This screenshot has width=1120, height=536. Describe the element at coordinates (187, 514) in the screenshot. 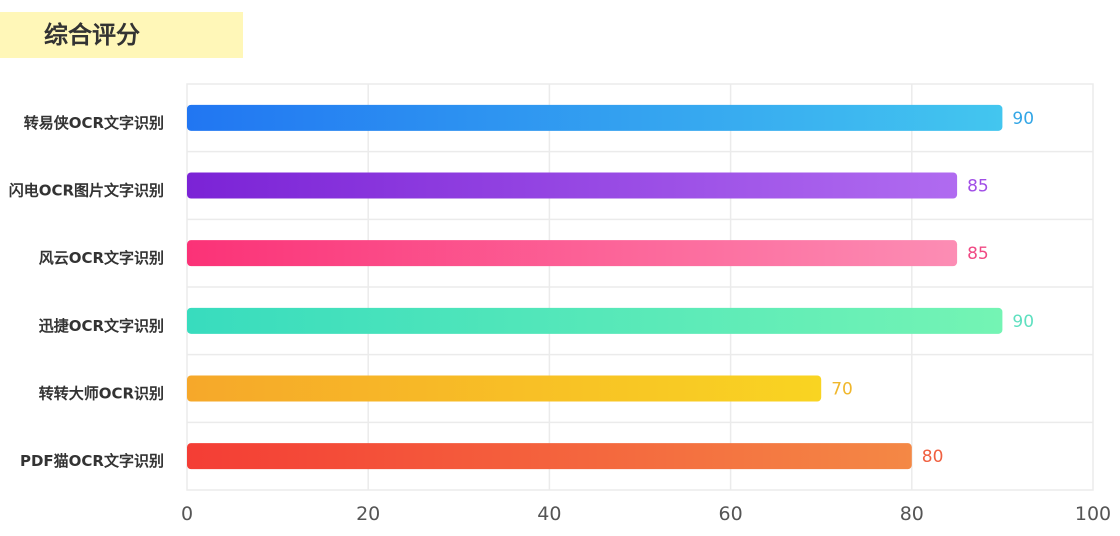

I see `x-tick-label: 0` at that location.